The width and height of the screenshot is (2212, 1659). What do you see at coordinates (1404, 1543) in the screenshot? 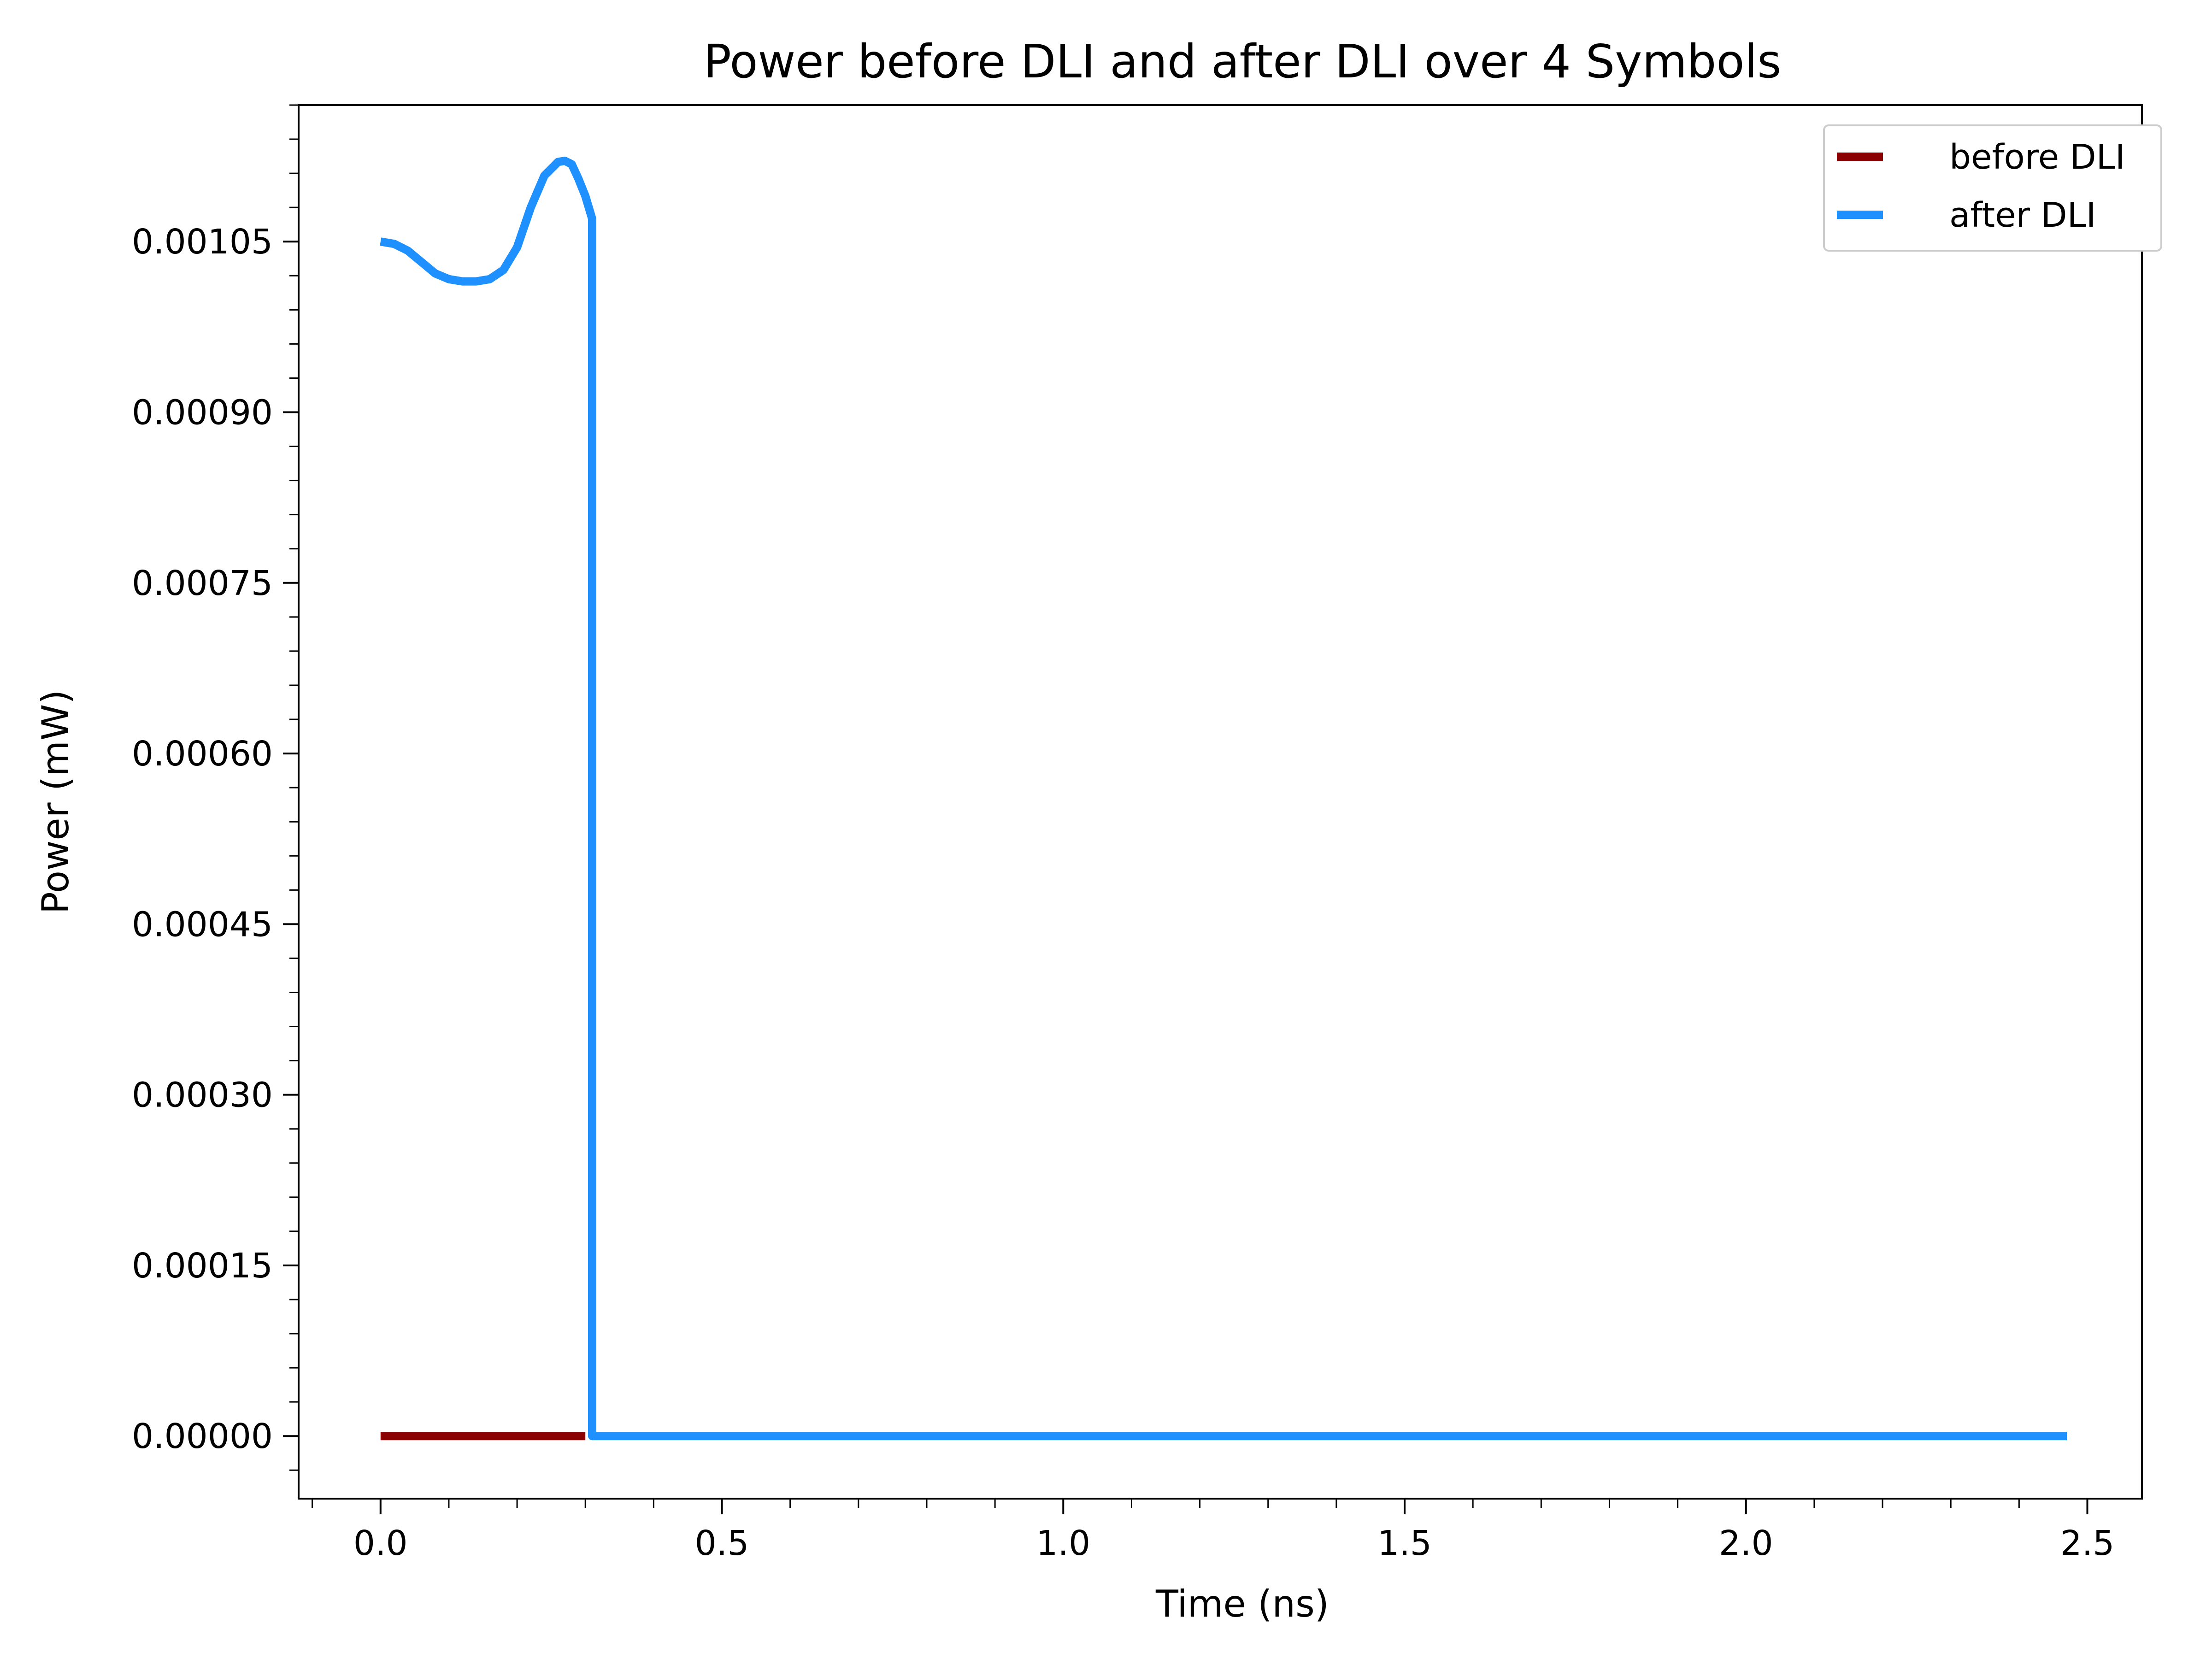
I see `x-tick-label: 1.5` at bounding box center [1404, 1543].